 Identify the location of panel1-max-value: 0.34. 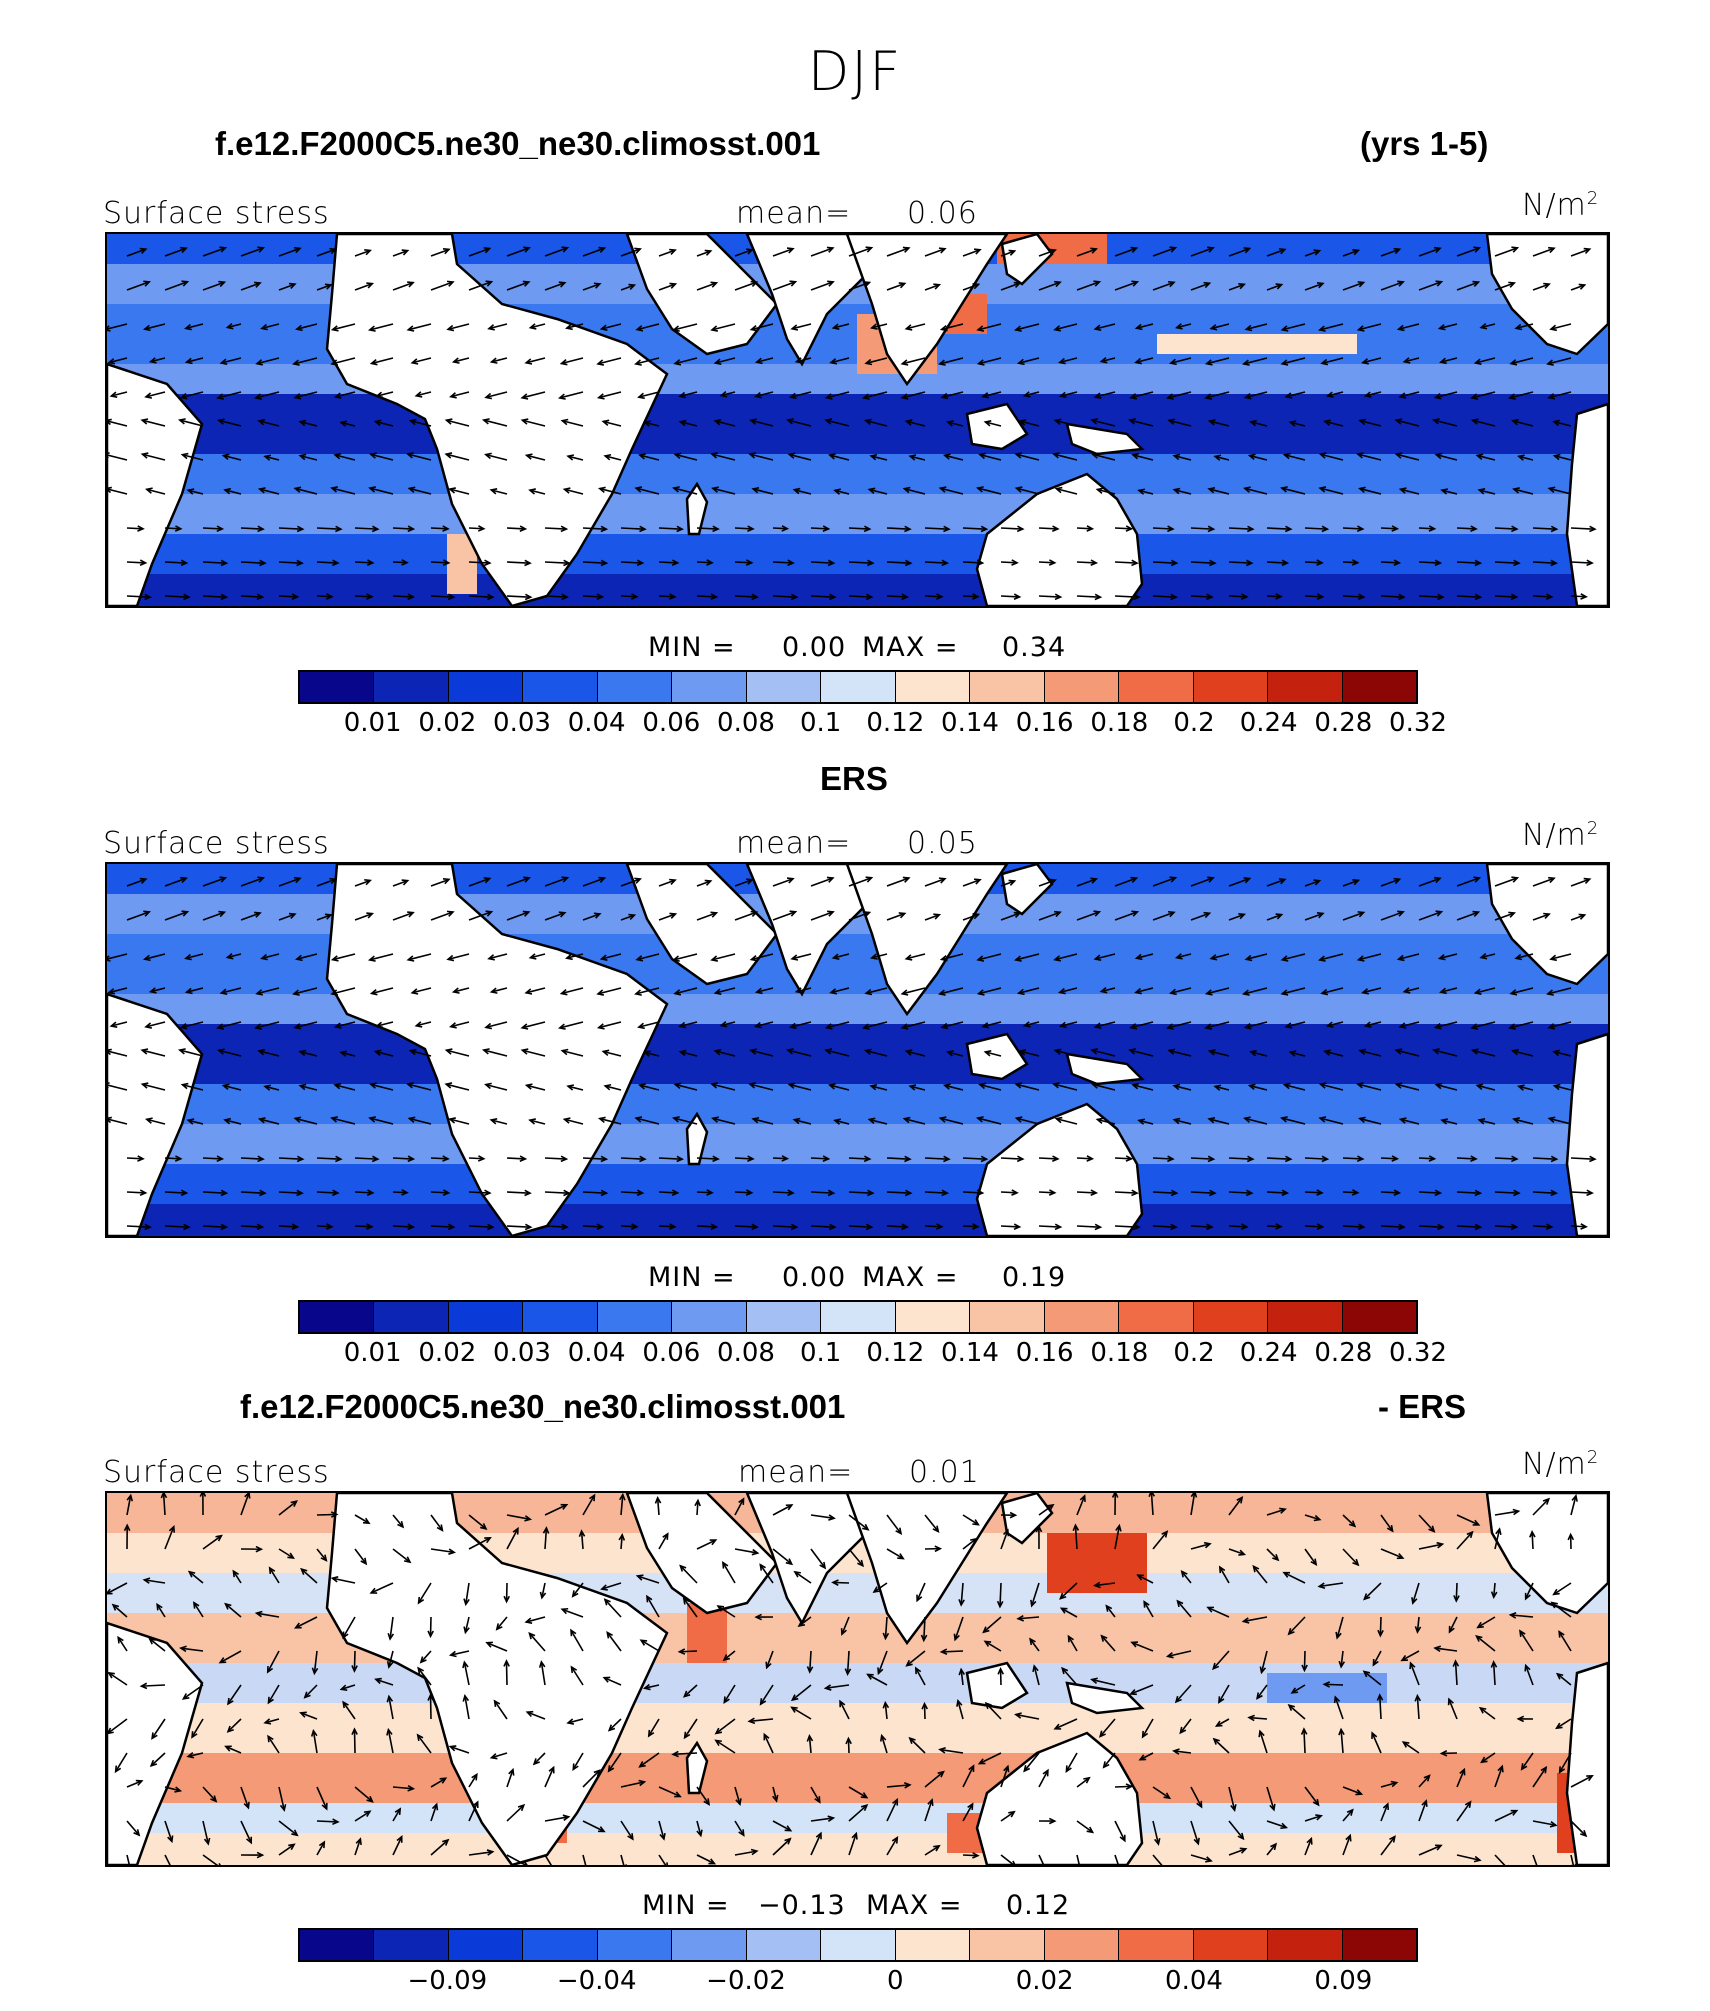
(1034, 647).